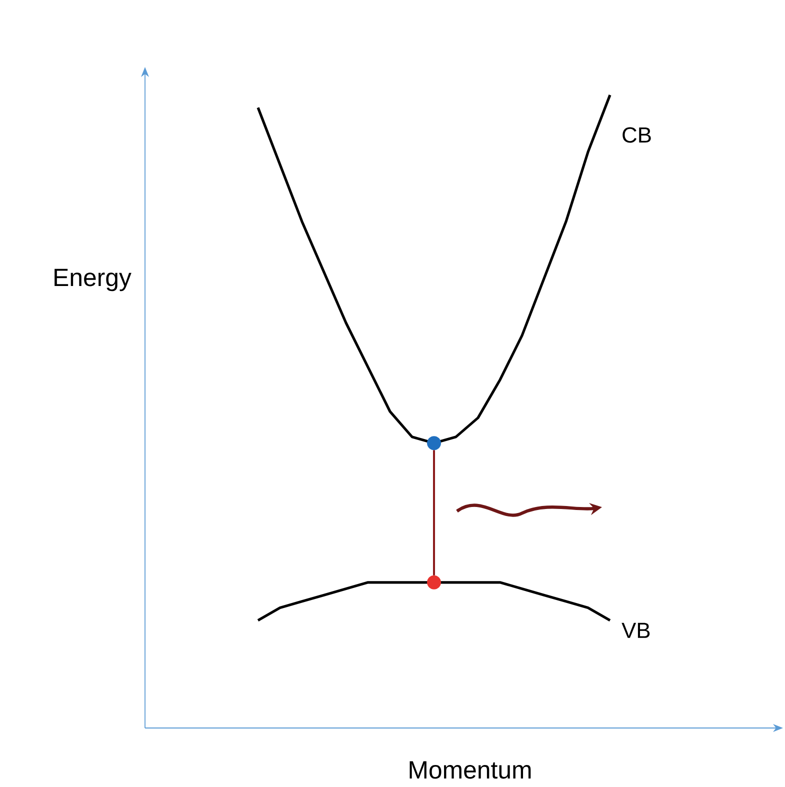 The image size is (785, 787). I want to click on series-label: CB, so click(636, 135).